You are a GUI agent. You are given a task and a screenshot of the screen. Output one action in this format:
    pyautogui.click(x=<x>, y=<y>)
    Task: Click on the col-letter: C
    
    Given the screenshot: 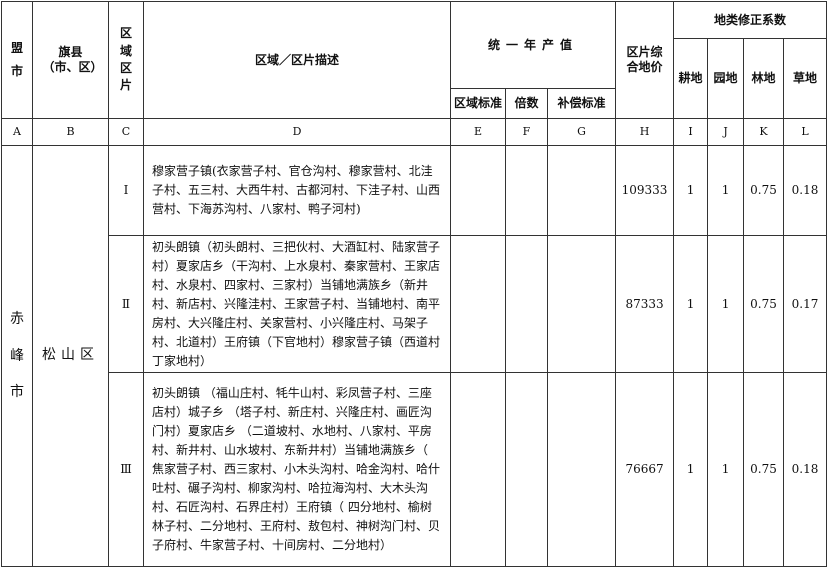 What is the action you would take?
    pyautogui.click(x=126, y=132)
    